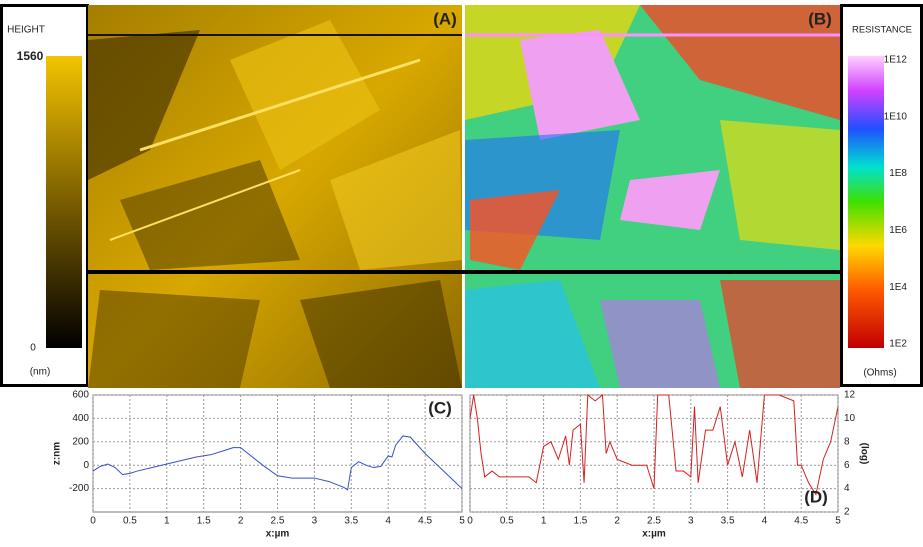  I want to click on resistance-label: 1E4, so click(898, 287).